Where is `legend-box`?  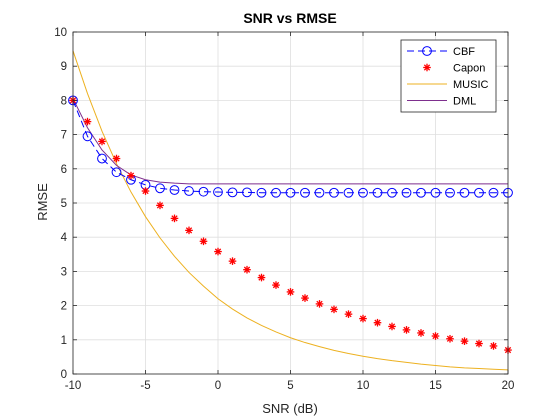 legend-box is located at coordinates (448, 76).